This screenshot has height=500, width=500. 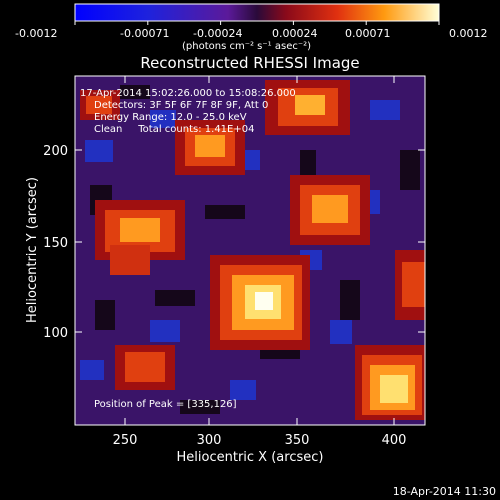 What do you see at coordinates (32, 250) in the screenshot?
I see `y-axis-label: Heliocentric Y (arcsec)` at bounding box center [32, 250].